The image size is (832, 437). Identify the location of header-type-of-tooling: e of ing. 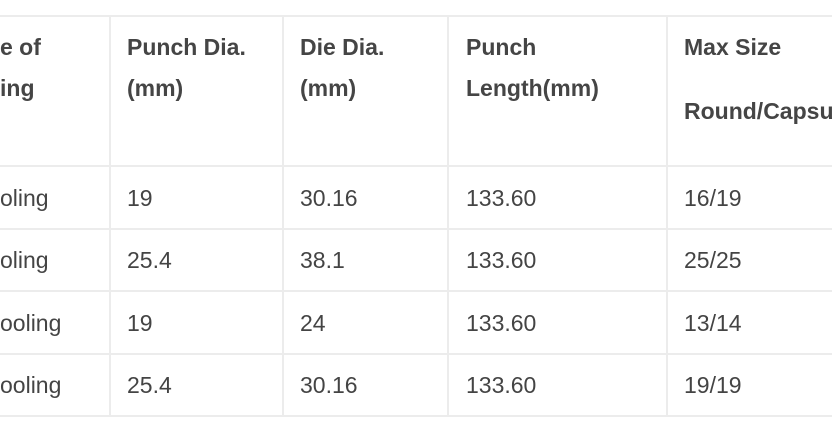
(54, 68).